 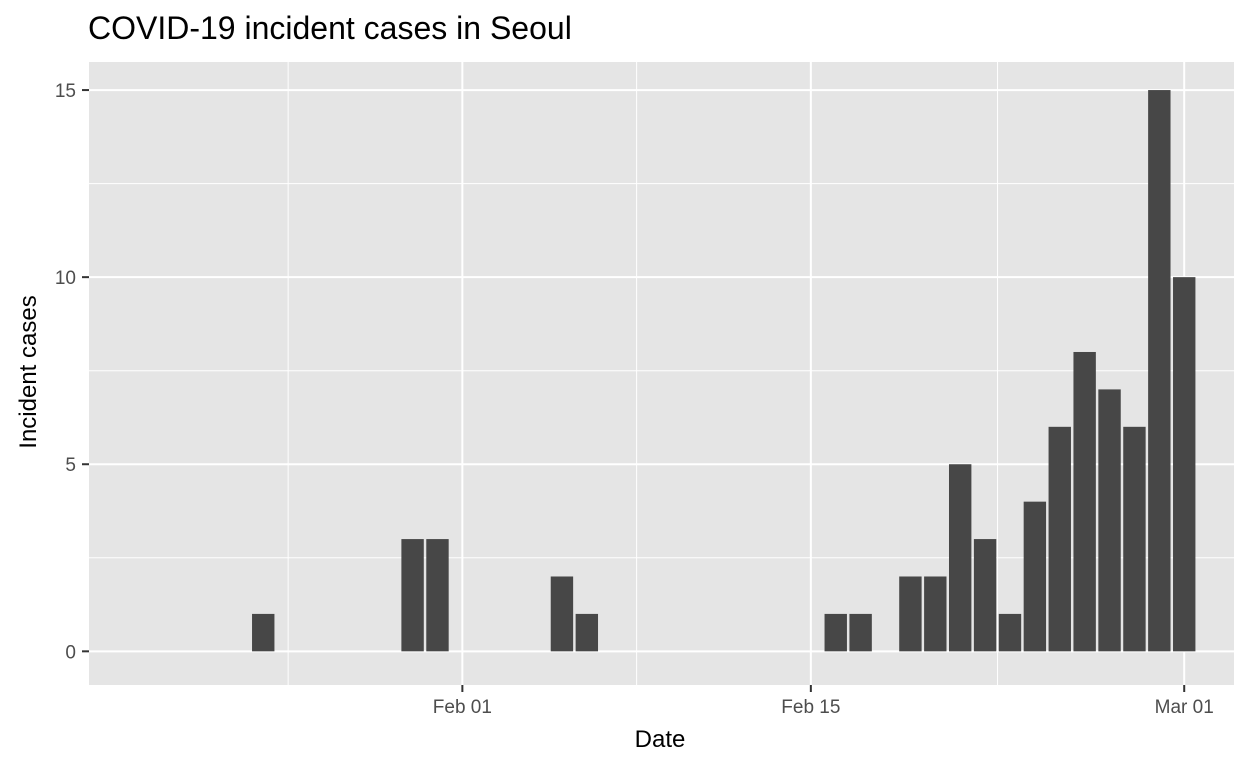 What do you see at coordinates (70, 652) in the screenshot?
I see `y-tick-label: 0` at bounding box center [70, 652].